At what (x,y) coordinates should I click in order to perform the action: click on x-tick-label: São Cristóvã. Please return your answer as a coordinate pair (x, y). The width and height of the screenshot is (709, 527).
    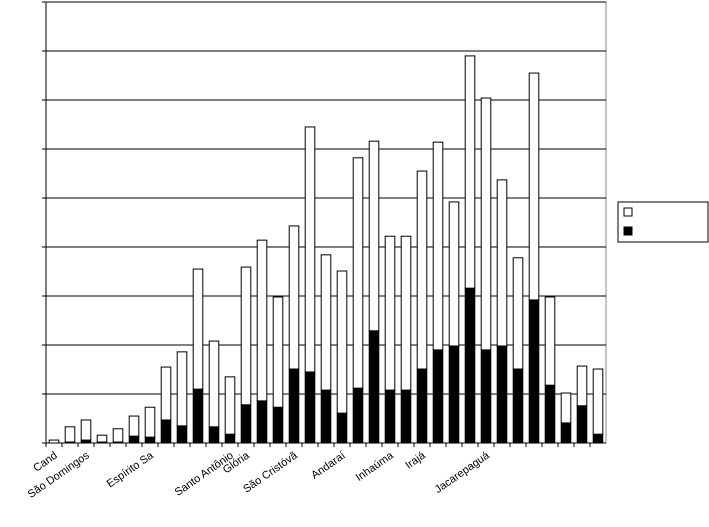
    Looking at the image, I should click on (270, 472).